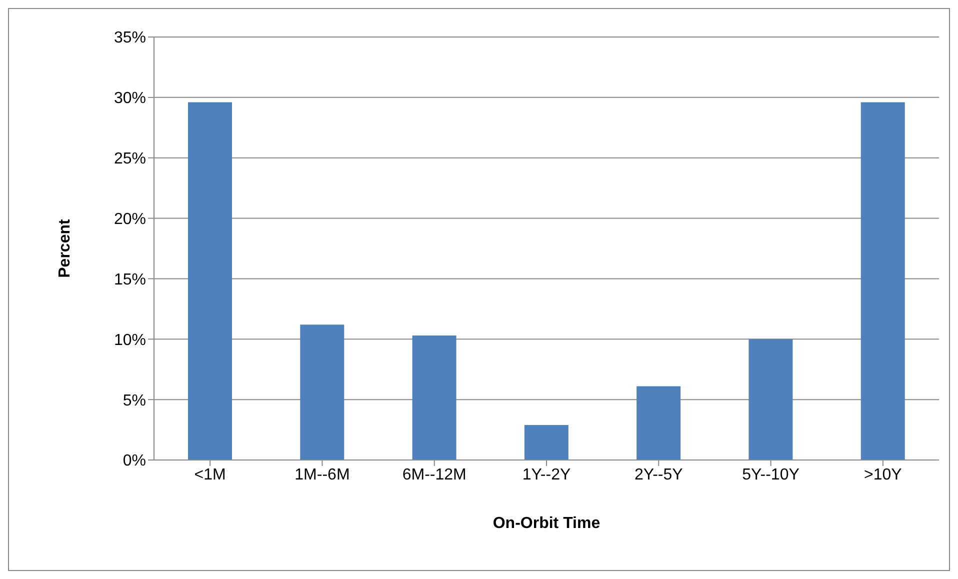  I want to click on y-tick-label: 0%, so click(134, 461).